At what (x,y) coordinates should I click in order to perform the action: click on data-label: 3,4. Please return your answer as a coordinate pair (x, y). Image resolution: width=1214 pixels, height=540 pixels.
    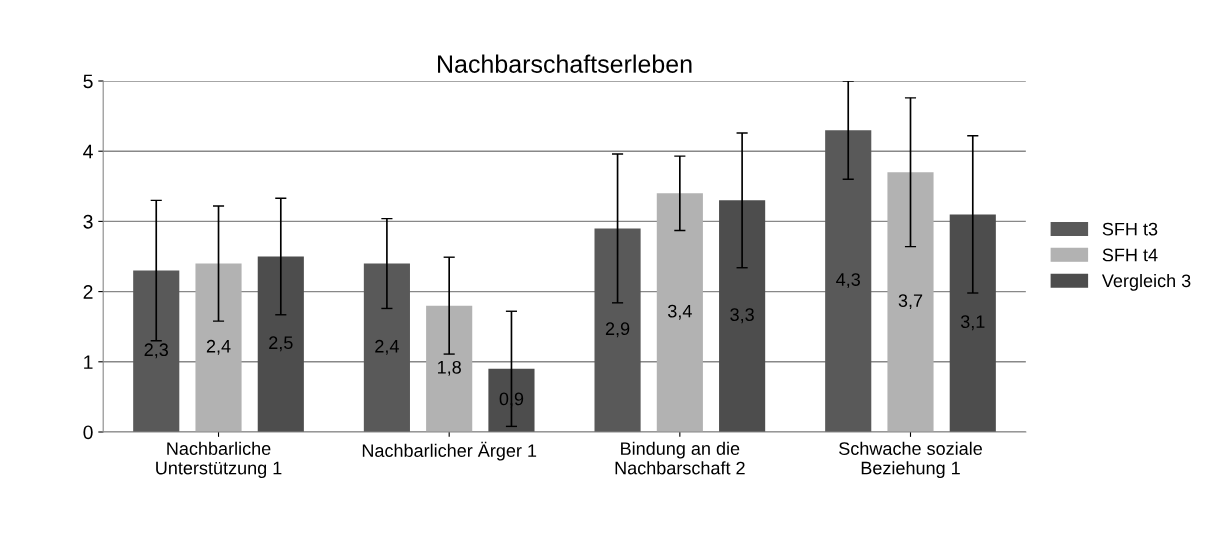
    Looking at the image, I should click on (679, 312).